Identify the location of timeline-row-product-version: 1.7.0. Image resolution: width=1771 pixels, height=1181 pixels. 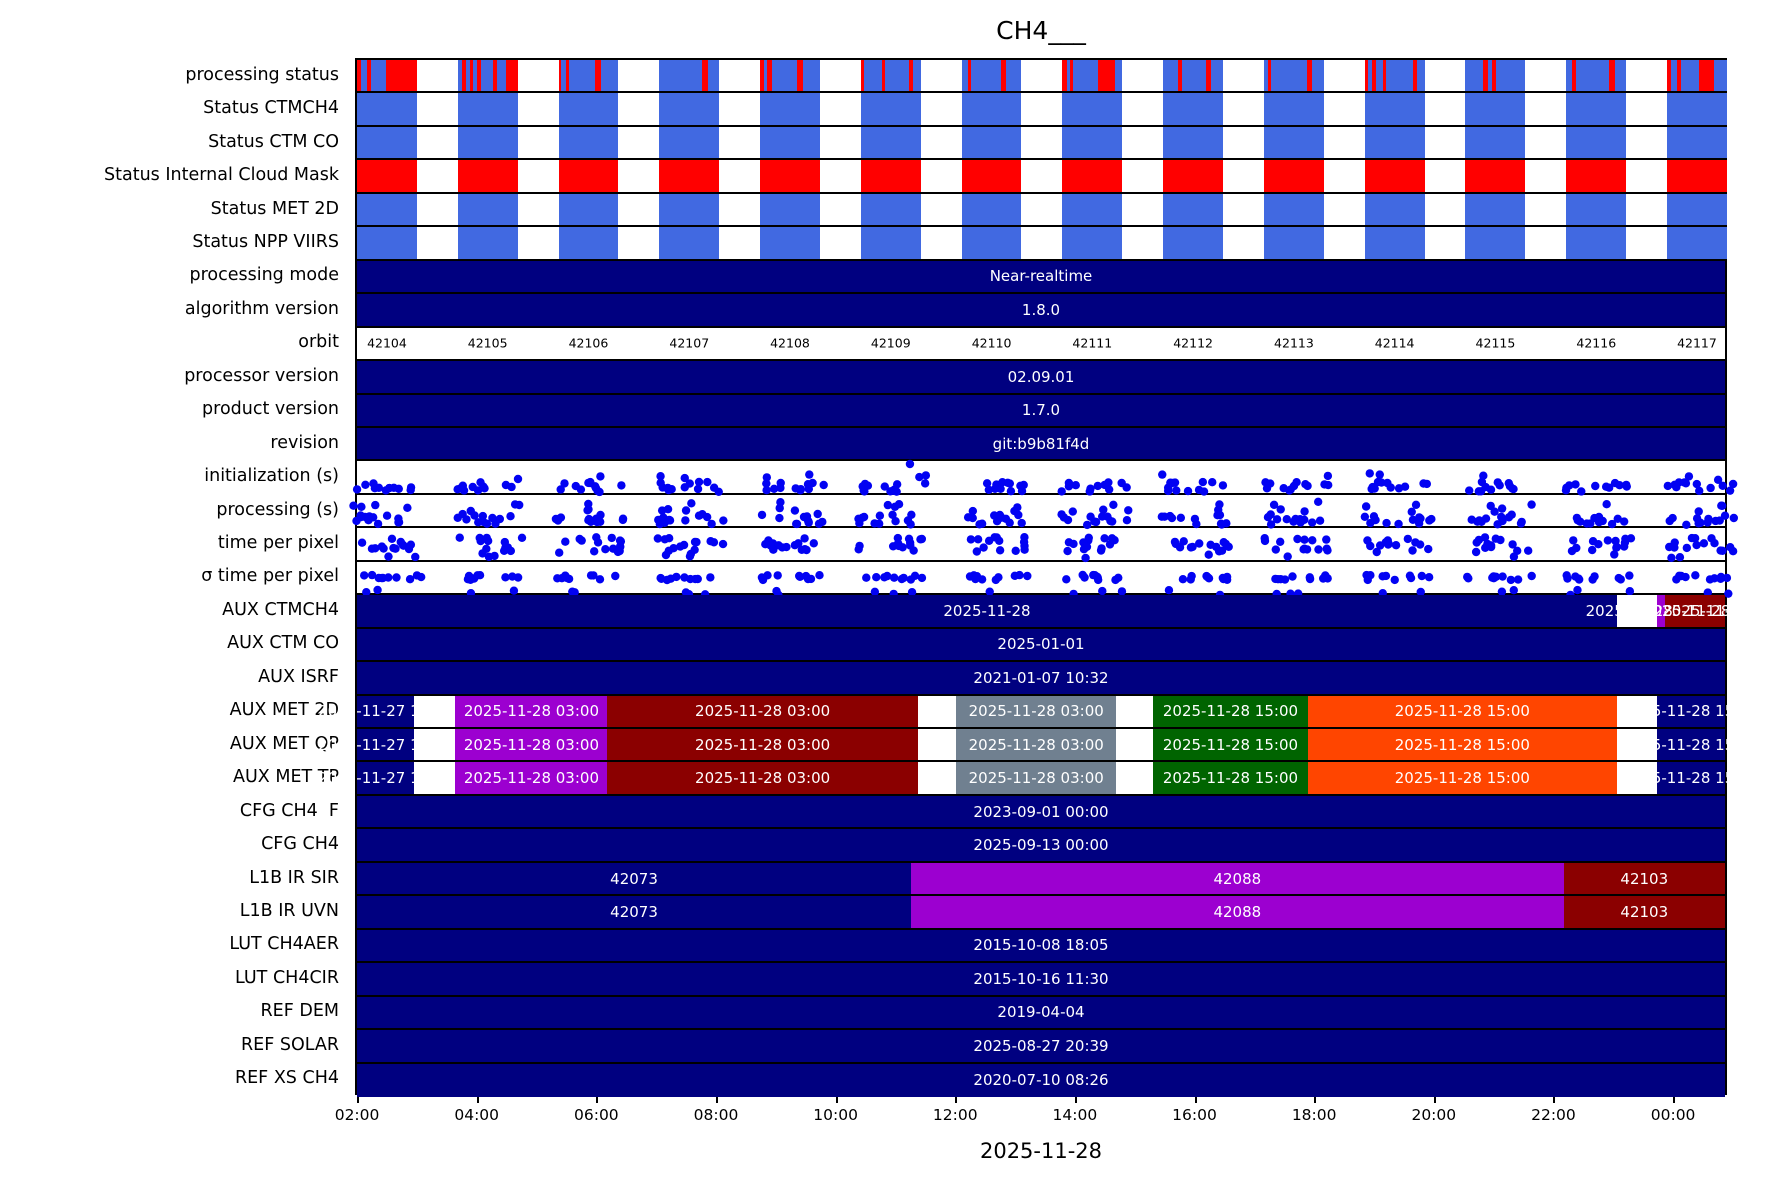
(1041, 411).